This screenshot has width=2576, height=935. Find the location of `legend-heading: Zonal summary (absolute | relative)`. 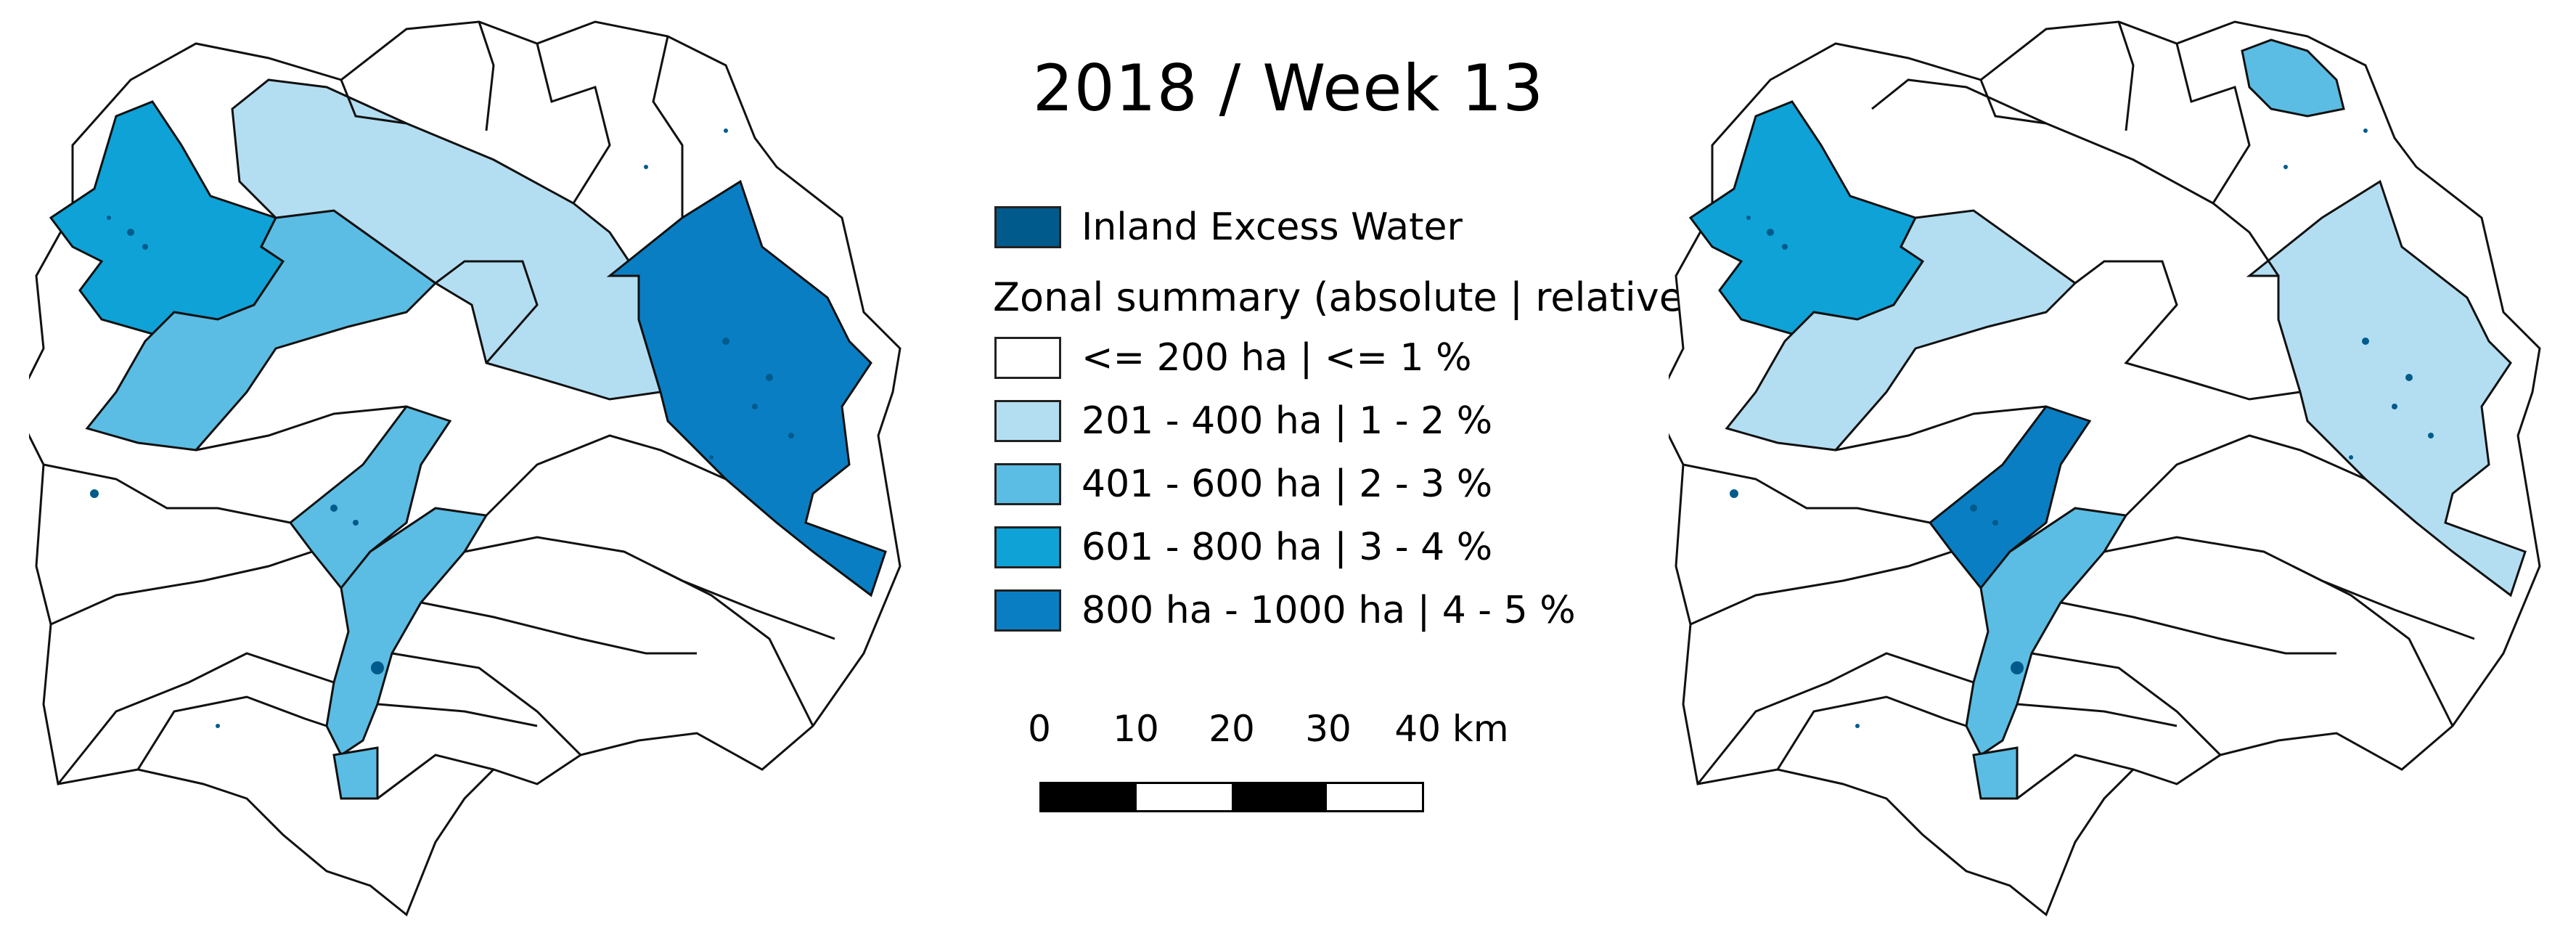

legend-heading: Zonal summary (absolute | relative) is located at coordinates (1345, 297).